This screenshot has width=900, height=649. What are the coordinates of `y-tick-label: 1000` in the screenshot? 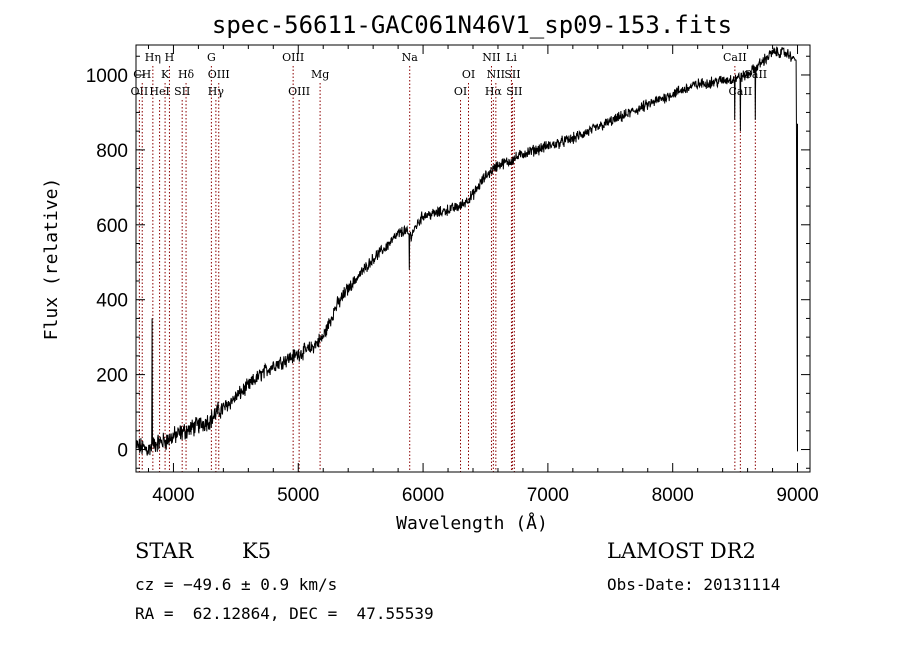 It's located at (107, 76).